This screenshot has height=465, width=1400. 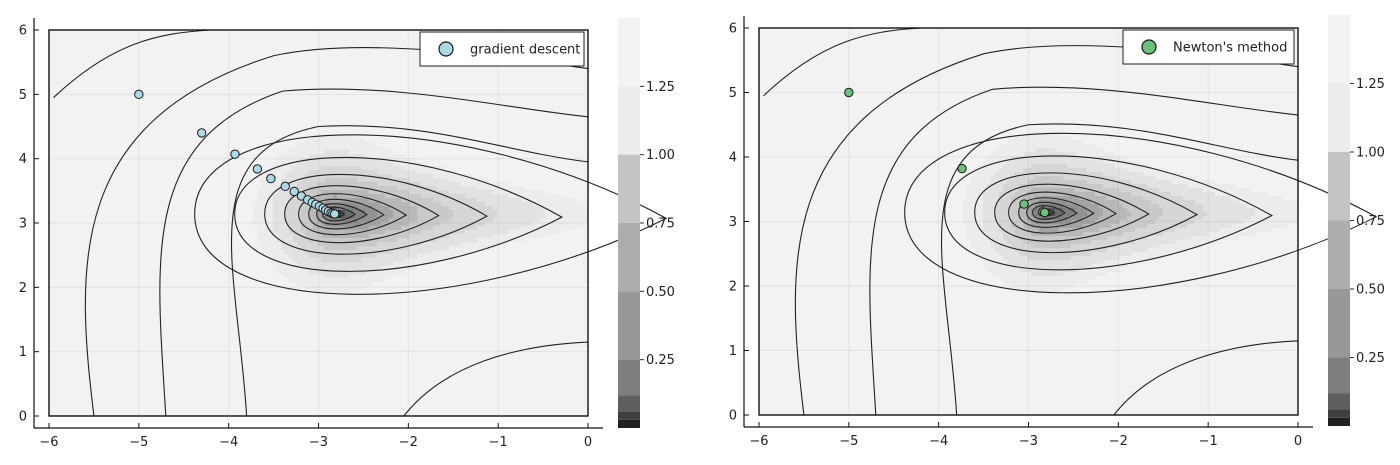 What do you see at coordinates (1230, 48) in the screenshot?
I see `legend-label: Newton's method` at bounding box center [1230, 48].